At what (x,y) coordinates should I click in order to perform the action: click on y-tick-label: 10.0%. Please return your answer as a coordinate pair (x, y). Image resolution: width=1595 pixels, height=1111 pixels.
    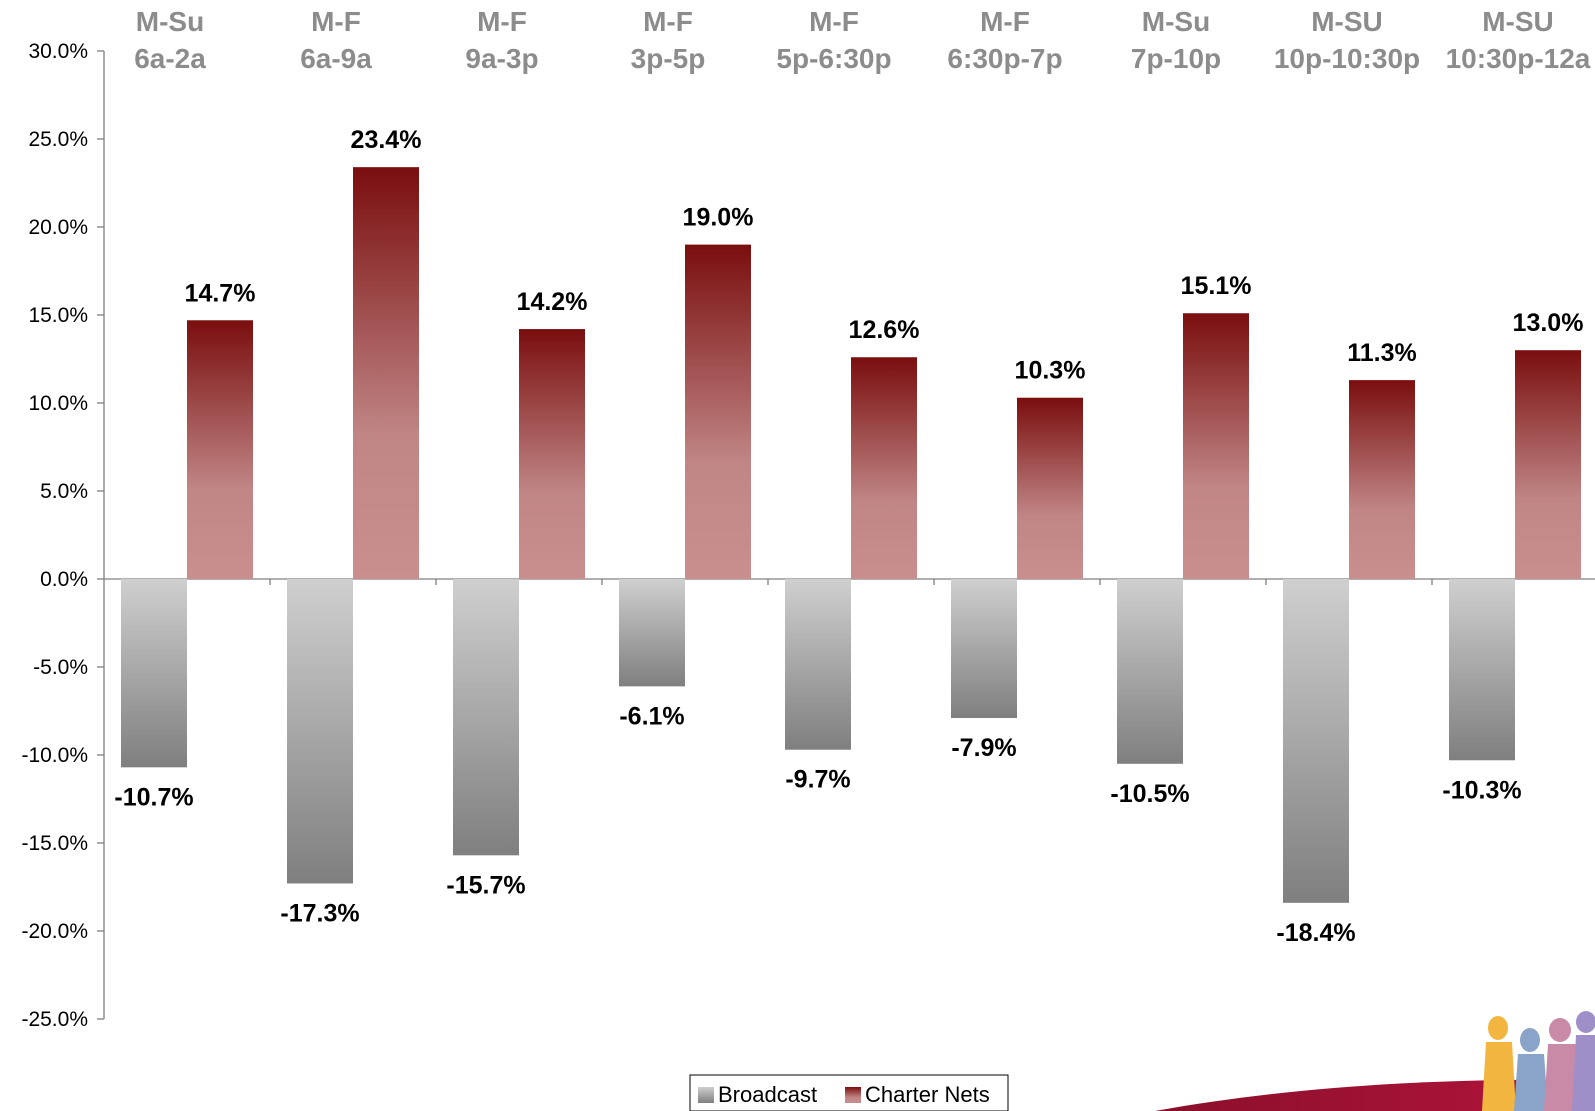
    Looking at the image, I should click on (58, 403).